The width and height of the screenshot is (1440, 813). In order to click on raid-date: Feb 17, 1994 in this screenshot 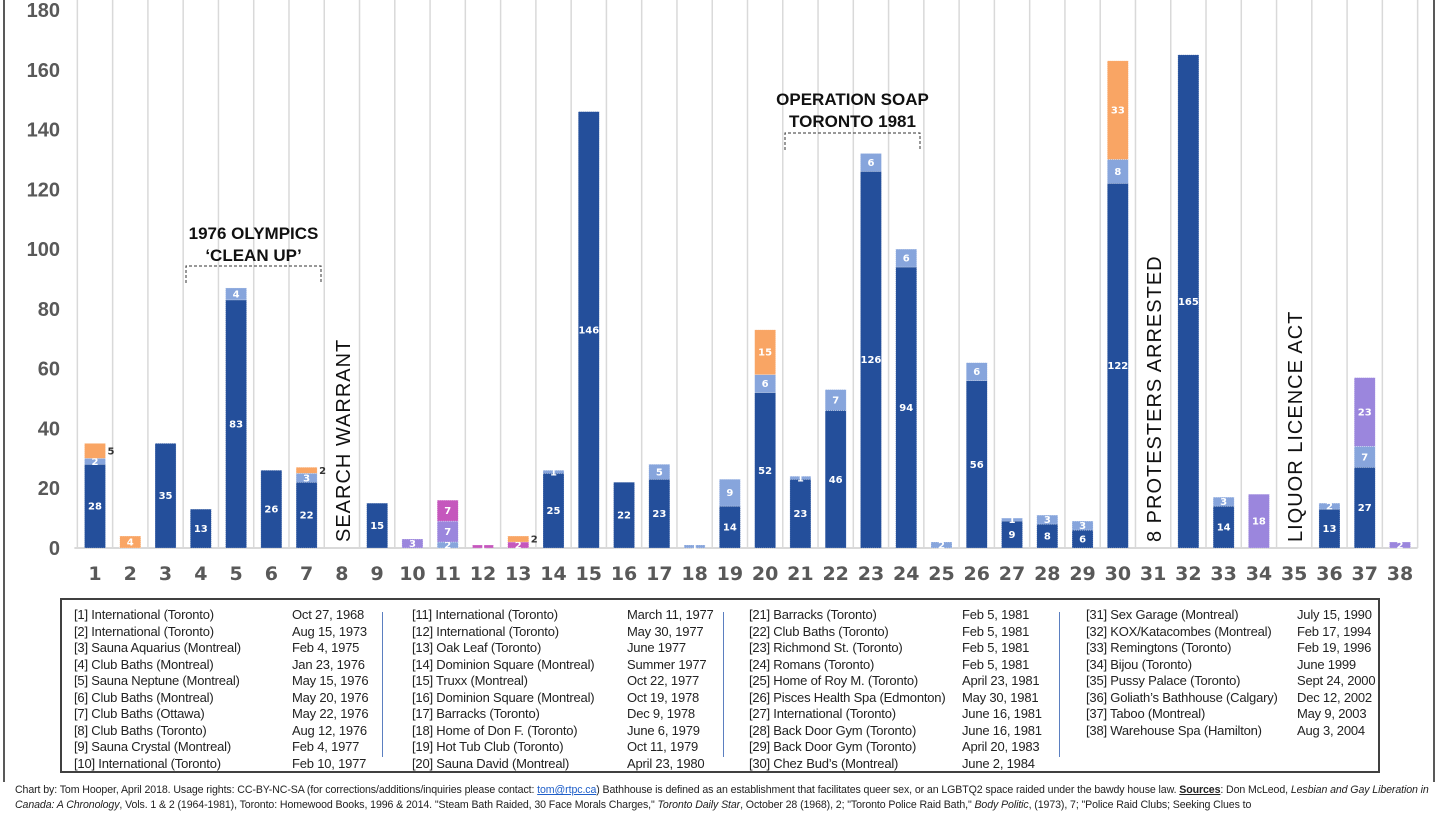, I will do `click(1334, 631)`.